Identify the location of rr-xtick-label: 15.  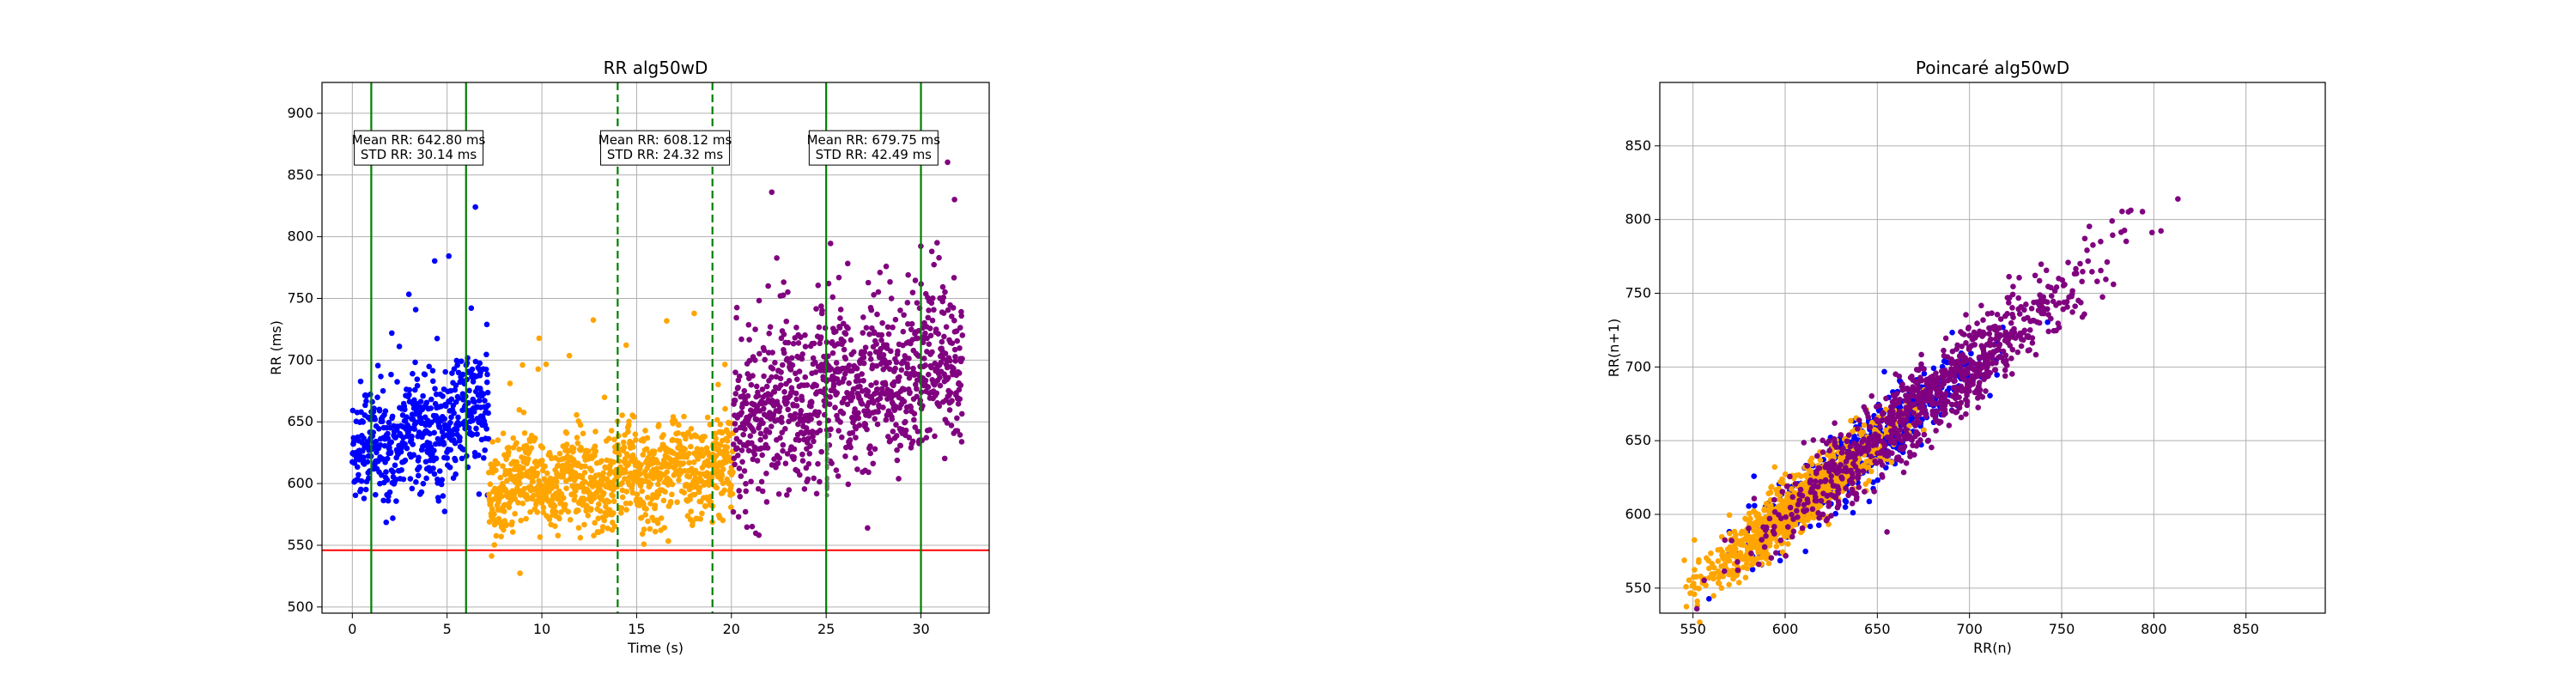
(636, 629).